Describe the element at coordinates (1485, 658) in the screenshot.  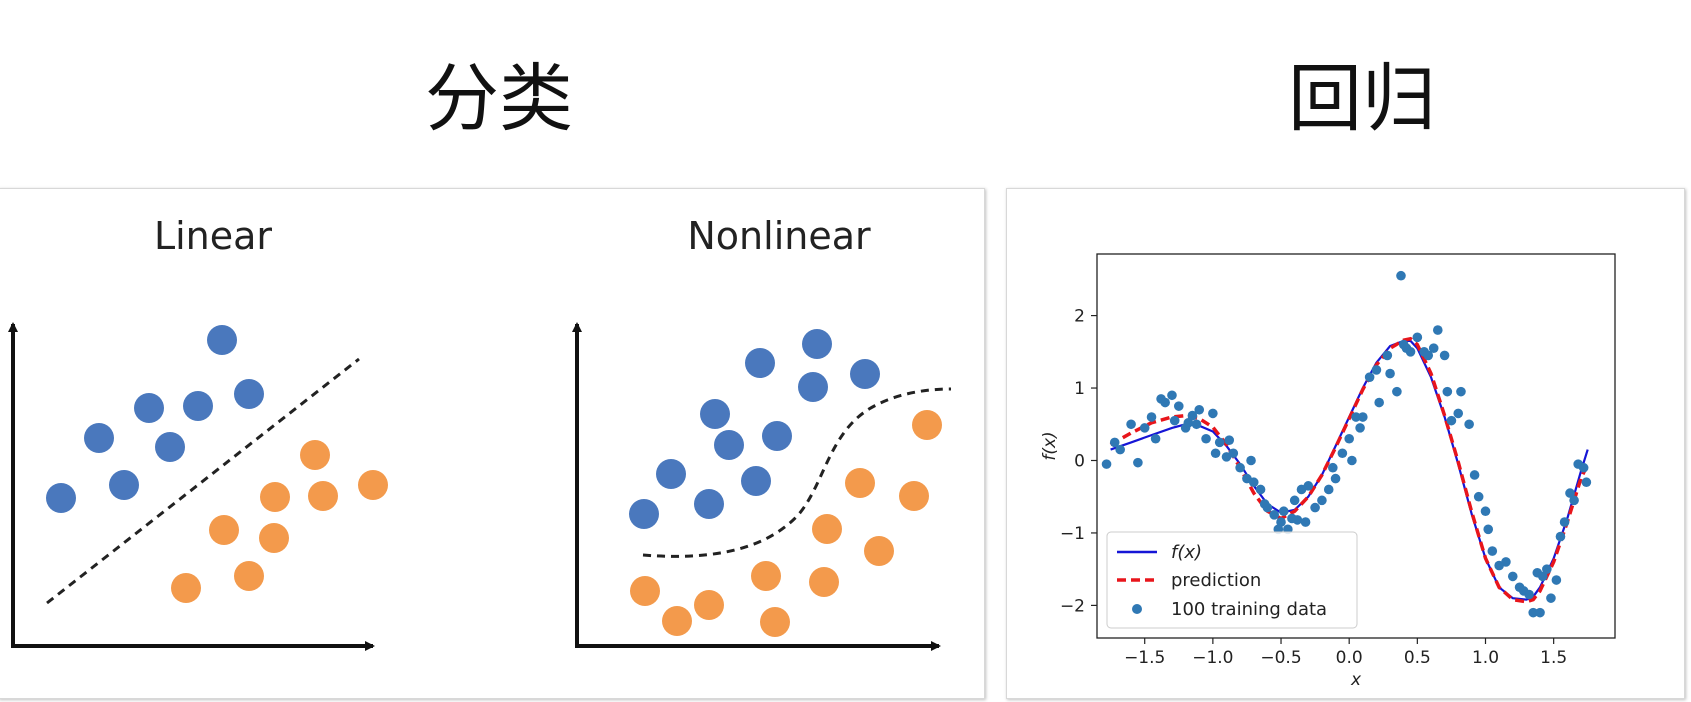
I see `x-tick-label: 1.0` at that location.